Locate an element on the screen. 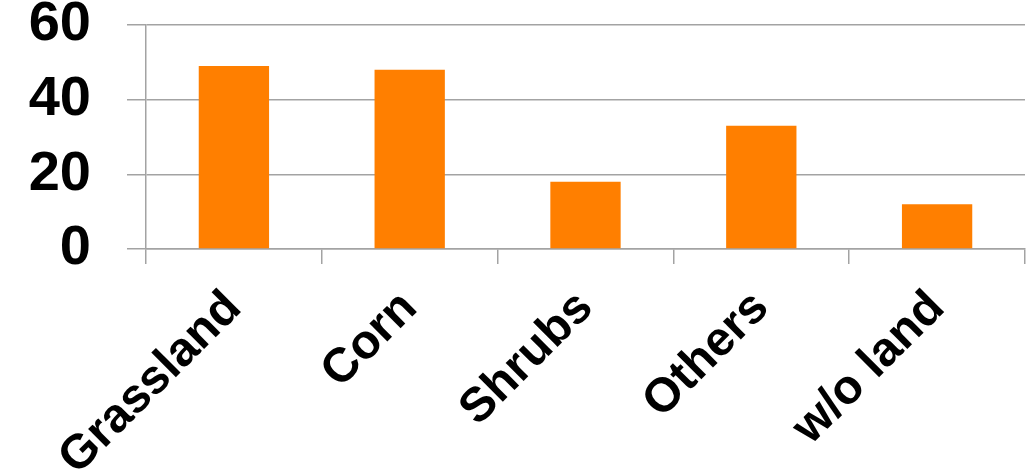 This screenshot has height=471, width=1030. y-tick-label: 60 is located at coordinates (59, 26).